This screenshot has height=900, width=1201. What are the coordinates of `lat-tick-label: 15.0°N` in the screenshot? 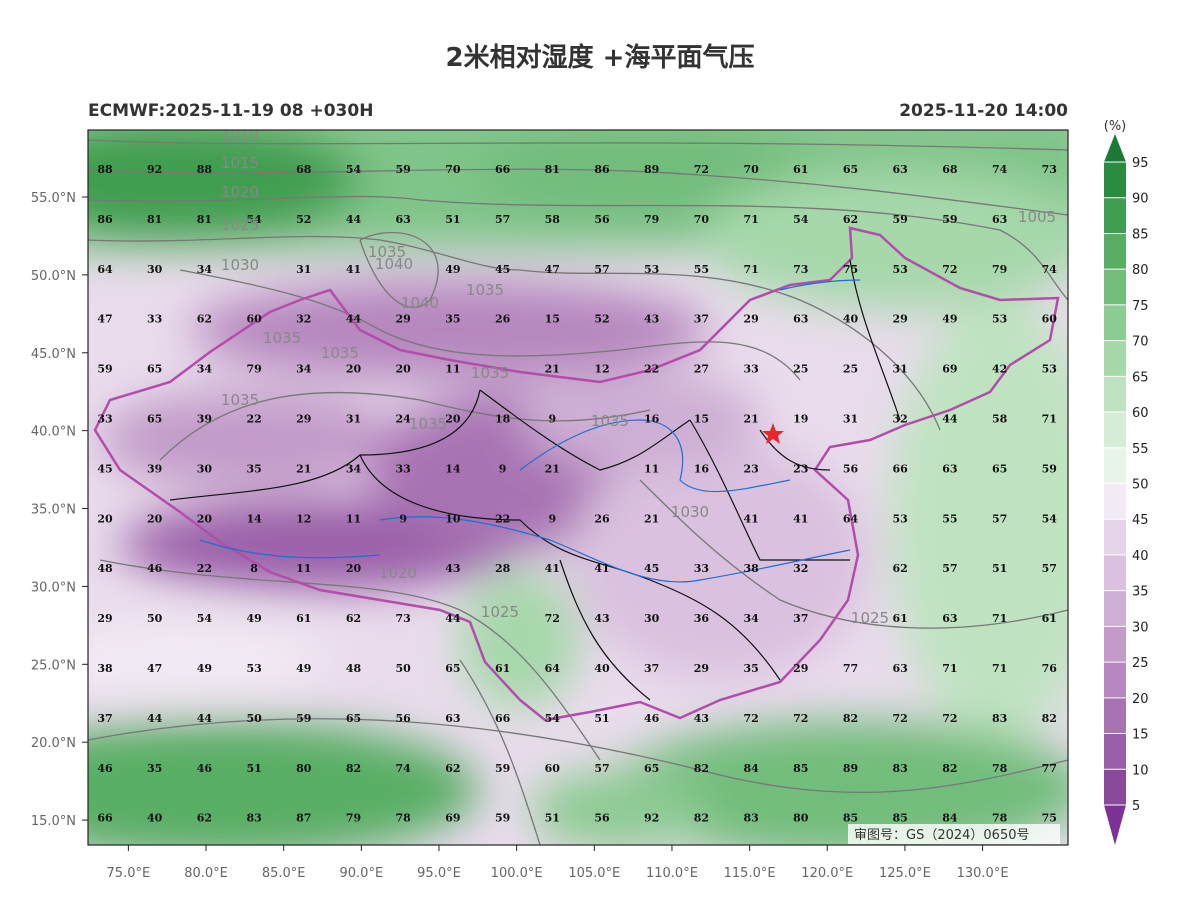 It's located at (53, 821).